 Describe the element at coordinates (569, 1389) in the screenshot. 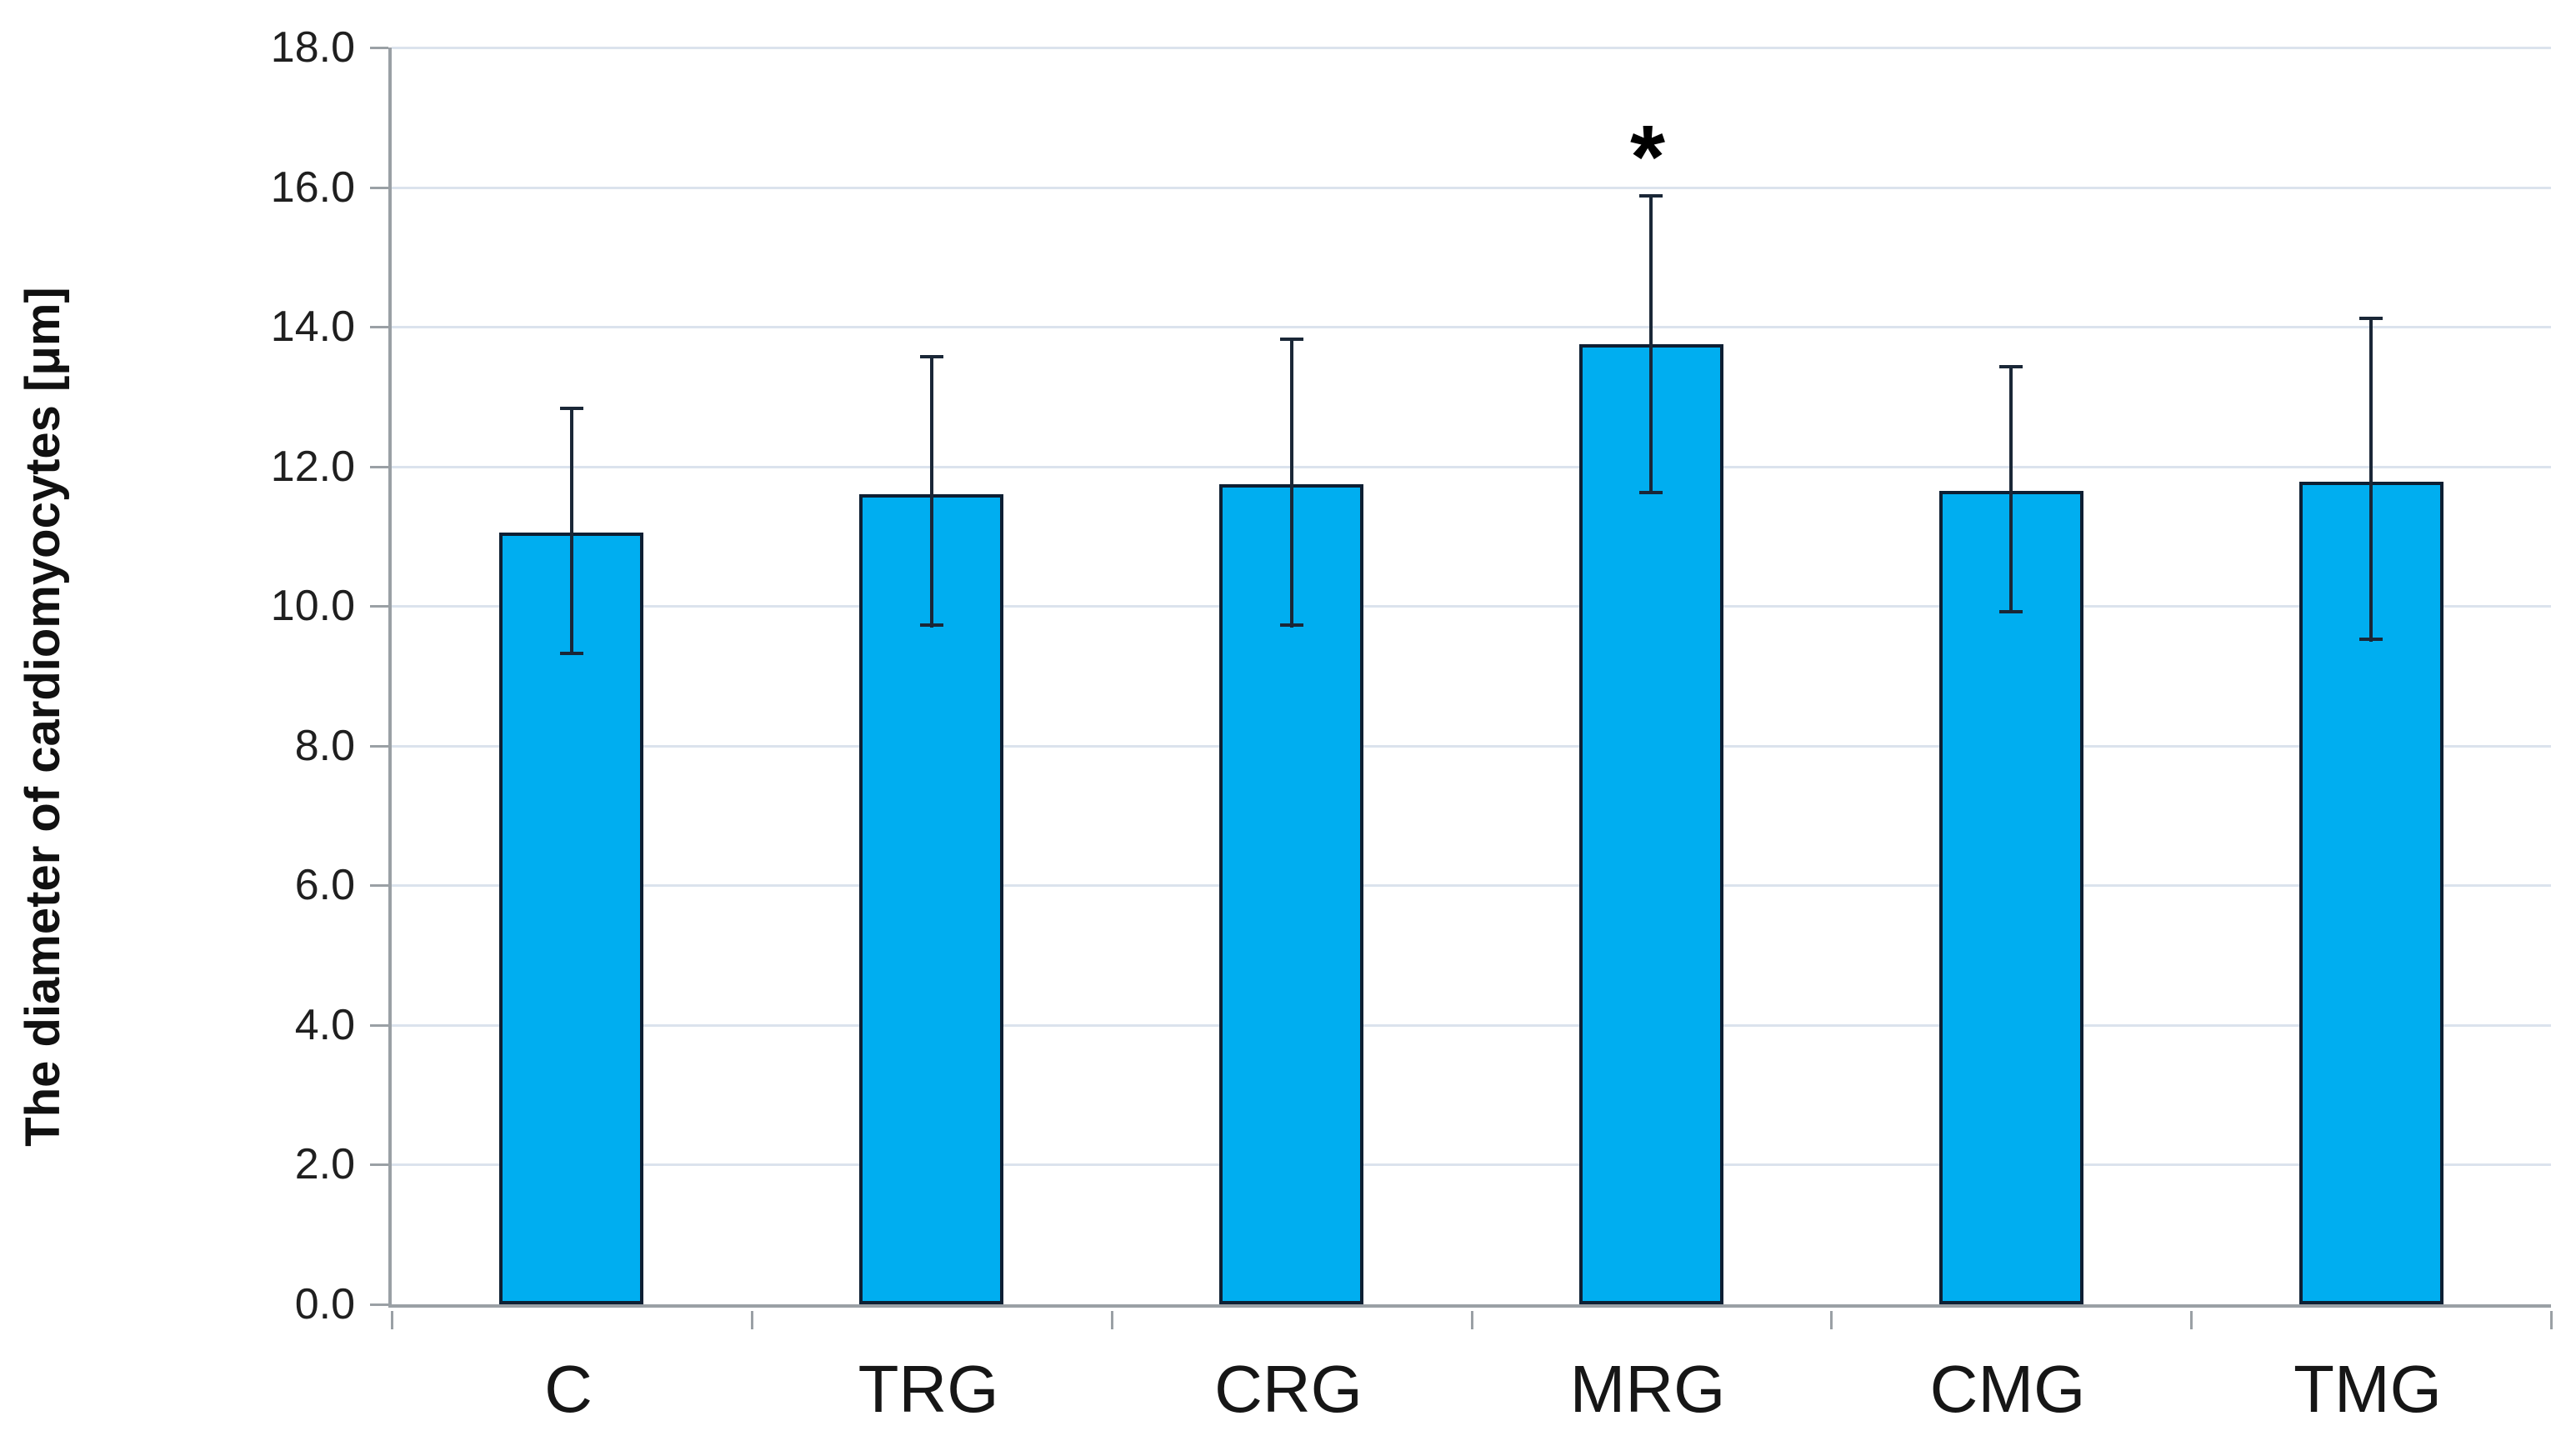

I see `x-label-C: C` at that location.